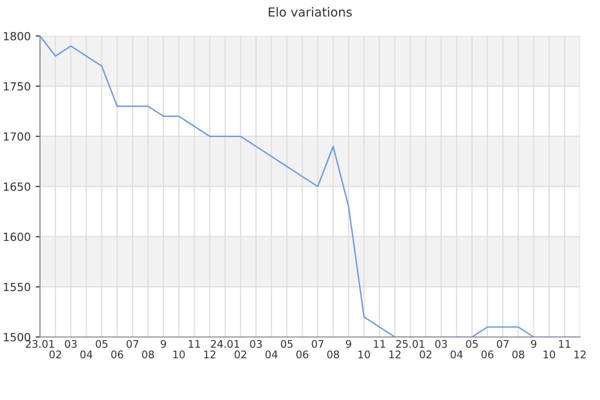 The width and height of the screenshot is (600, 400). Describe the element at coordinates (410, 344) in the screenshot. I see `x-tick-label: 25.01` at that location.